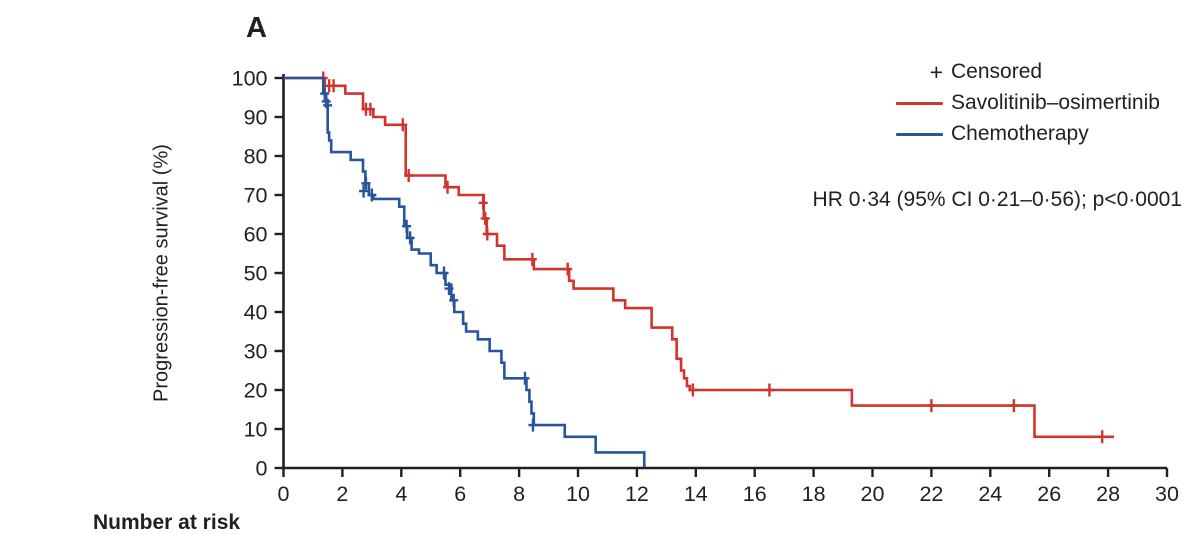 The height and width of the screenshot is (535, 1200). What do you see at coordinates (256, 28) in the screenshot?
I see `panel-label-a: A` at bounding box center [256, 28].